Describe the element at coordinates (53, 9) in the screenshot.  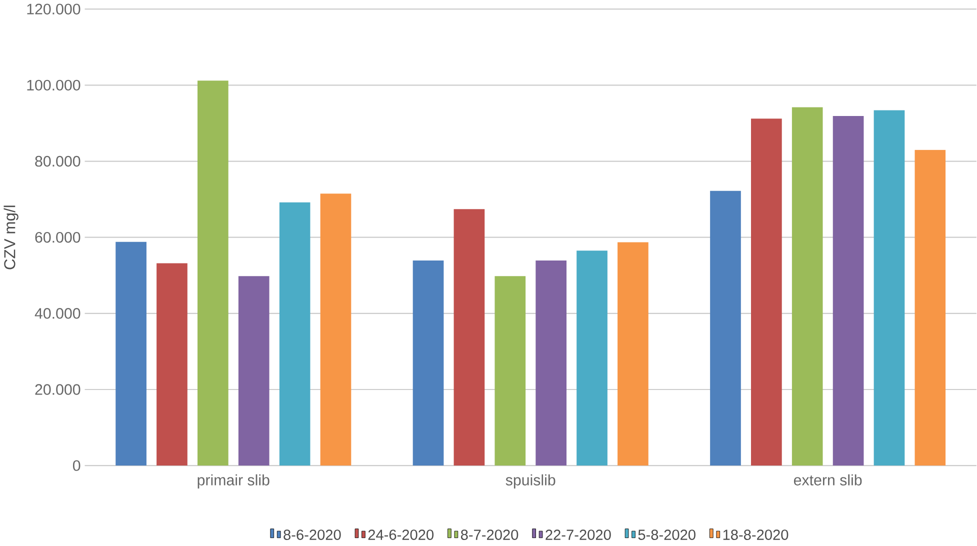
I see `y-tick-label: 120.000` at that location.